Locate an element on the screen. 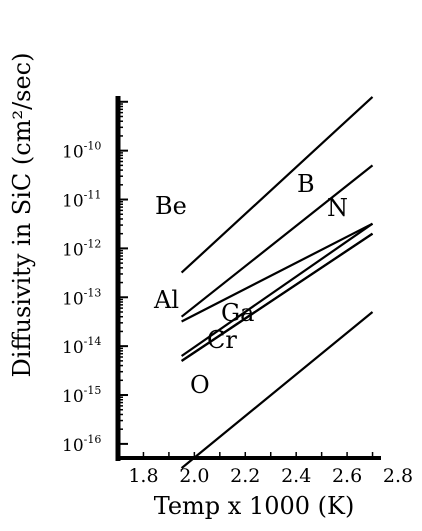 The height and width of the screenshot is (531, 422). series-line-al is located at coordinates (277, 289).